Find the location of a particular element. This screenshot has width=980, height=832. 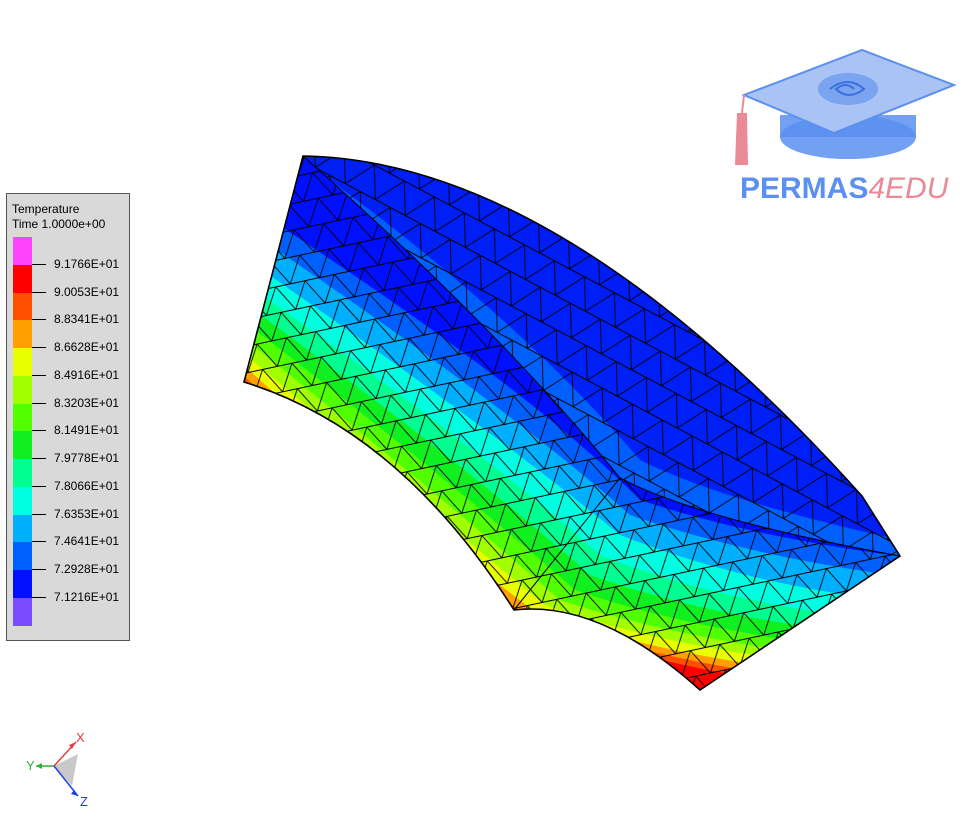

legend-value: 7.9778E+01 is located at coordinates (87, 458).